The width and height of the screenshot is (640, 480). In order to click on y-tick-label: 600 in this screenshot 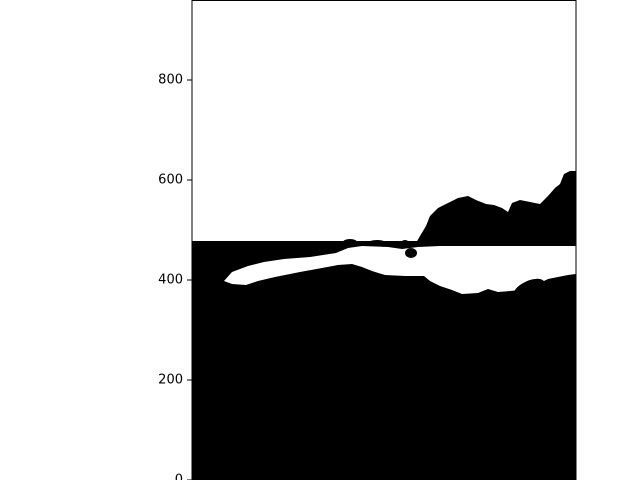, I will do `click(170, 180)`.